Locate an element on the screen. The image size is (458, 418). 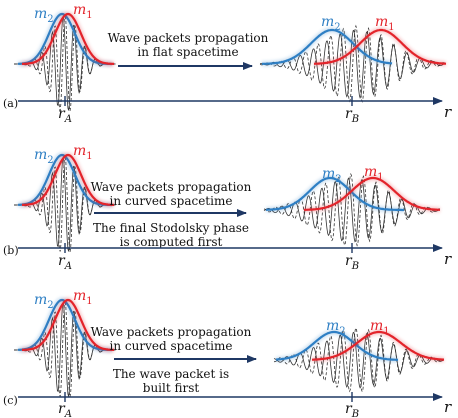
note-line-1: The wave packet is is located at coordinates (171, 374).